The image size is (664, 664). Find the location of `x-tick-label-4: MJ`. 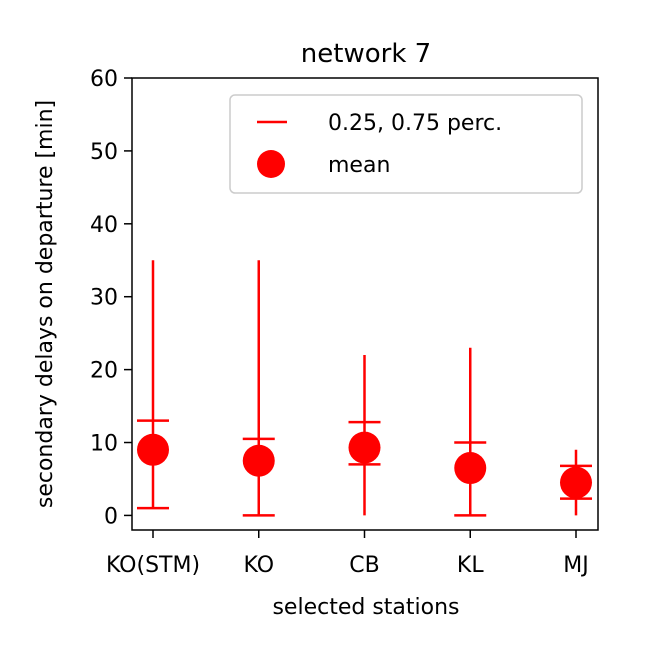

x-tick-label-4: MJ is located at coordinates (575, 565).